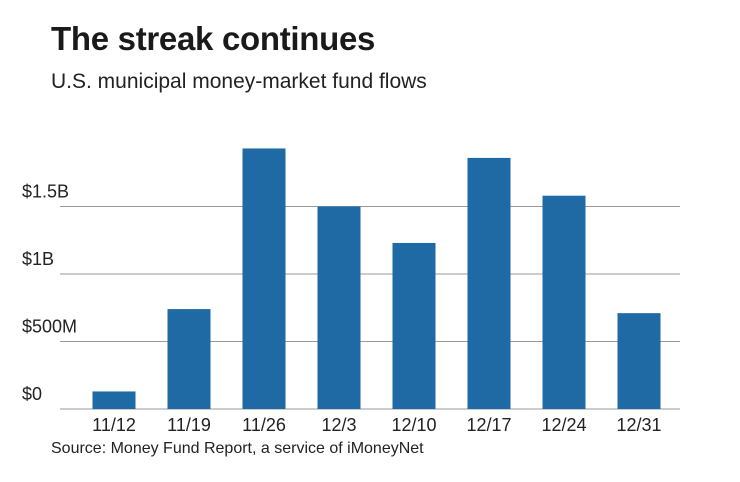 This screenshot has height=482, width=740. What do you see at coordinates (49, 327) in the screenshot?
I see `y-tick-label: $500M` at bounding box center [49, 327].